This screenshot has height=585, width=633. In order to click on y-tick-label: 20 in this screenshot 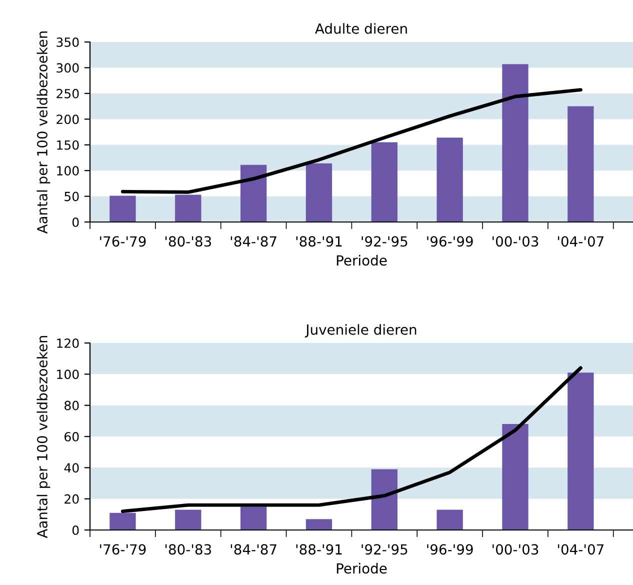, I will do `click(71, 499)`.